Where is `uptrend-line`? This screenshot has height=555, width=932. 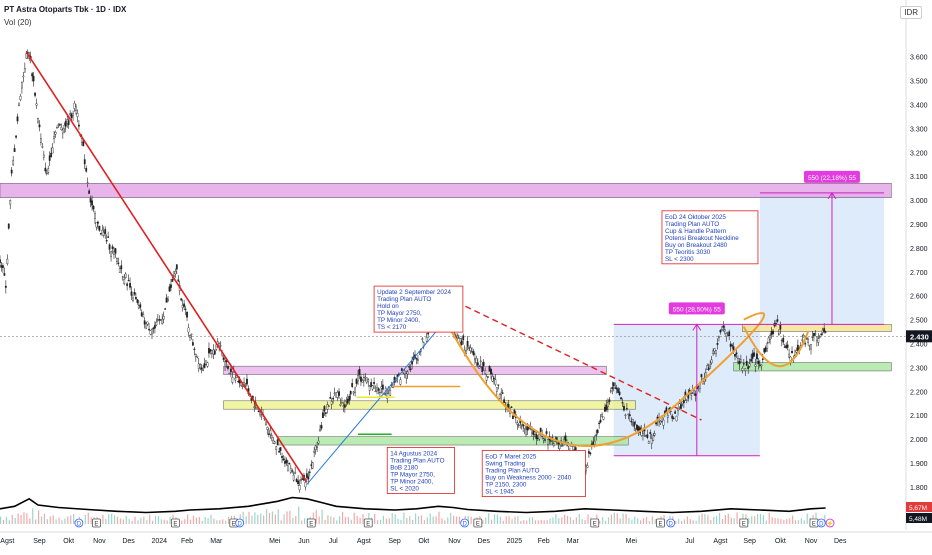 uptrend-line is located at coordinates (375, 403).